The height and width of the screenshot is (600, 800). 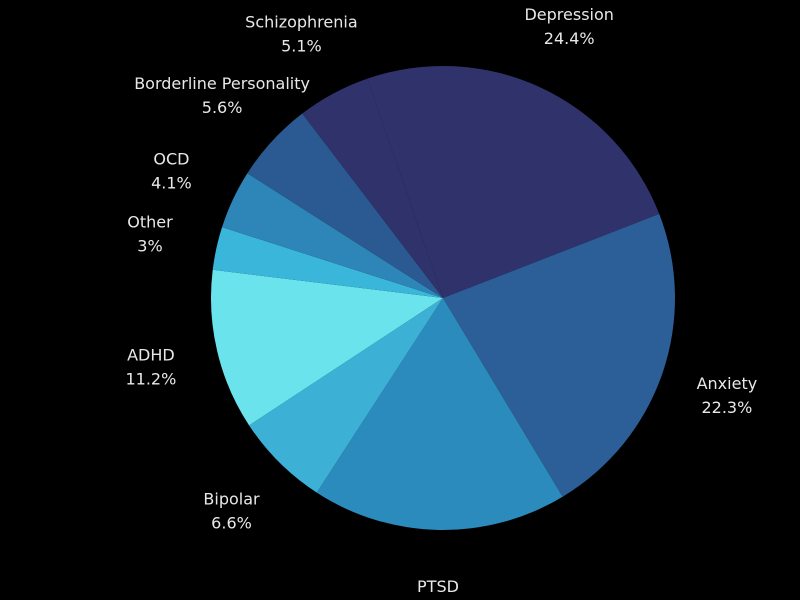 What do you see at coordinates (301, 34) in the screenshot?
I see `pie-label-schizophrenia: Schizophrenia 5.1%` at bounding box center [301, 34].